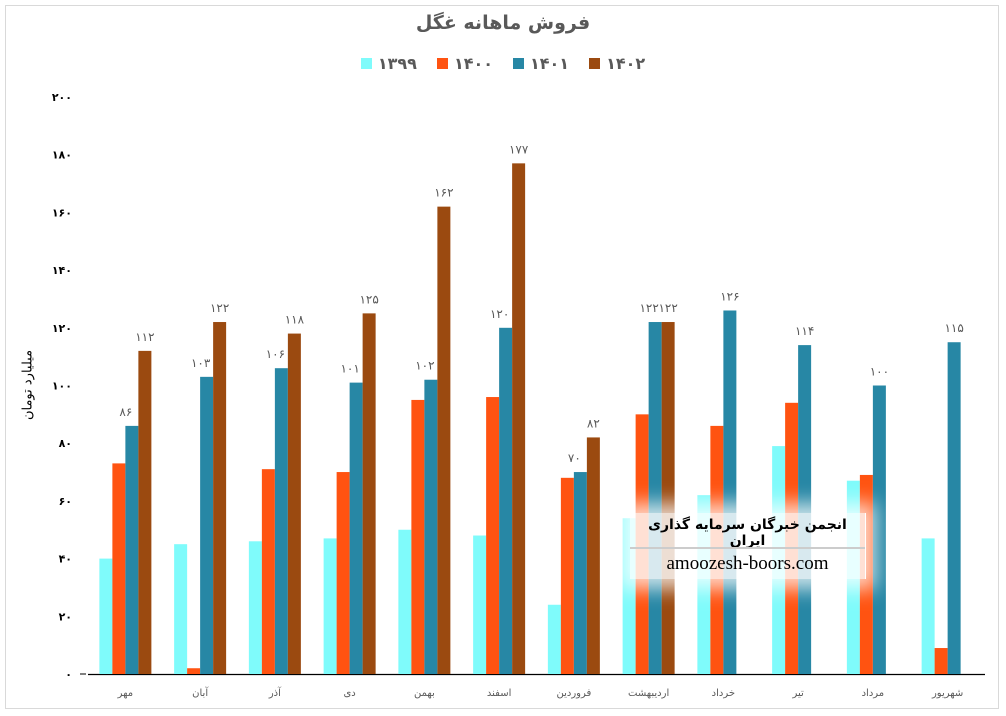 The height and width of the screenshot is (716, 1006). Describe the element at coordinates (62, 386) in the screenshot. I see `y-tick-label: ۱۰۰` at that location.